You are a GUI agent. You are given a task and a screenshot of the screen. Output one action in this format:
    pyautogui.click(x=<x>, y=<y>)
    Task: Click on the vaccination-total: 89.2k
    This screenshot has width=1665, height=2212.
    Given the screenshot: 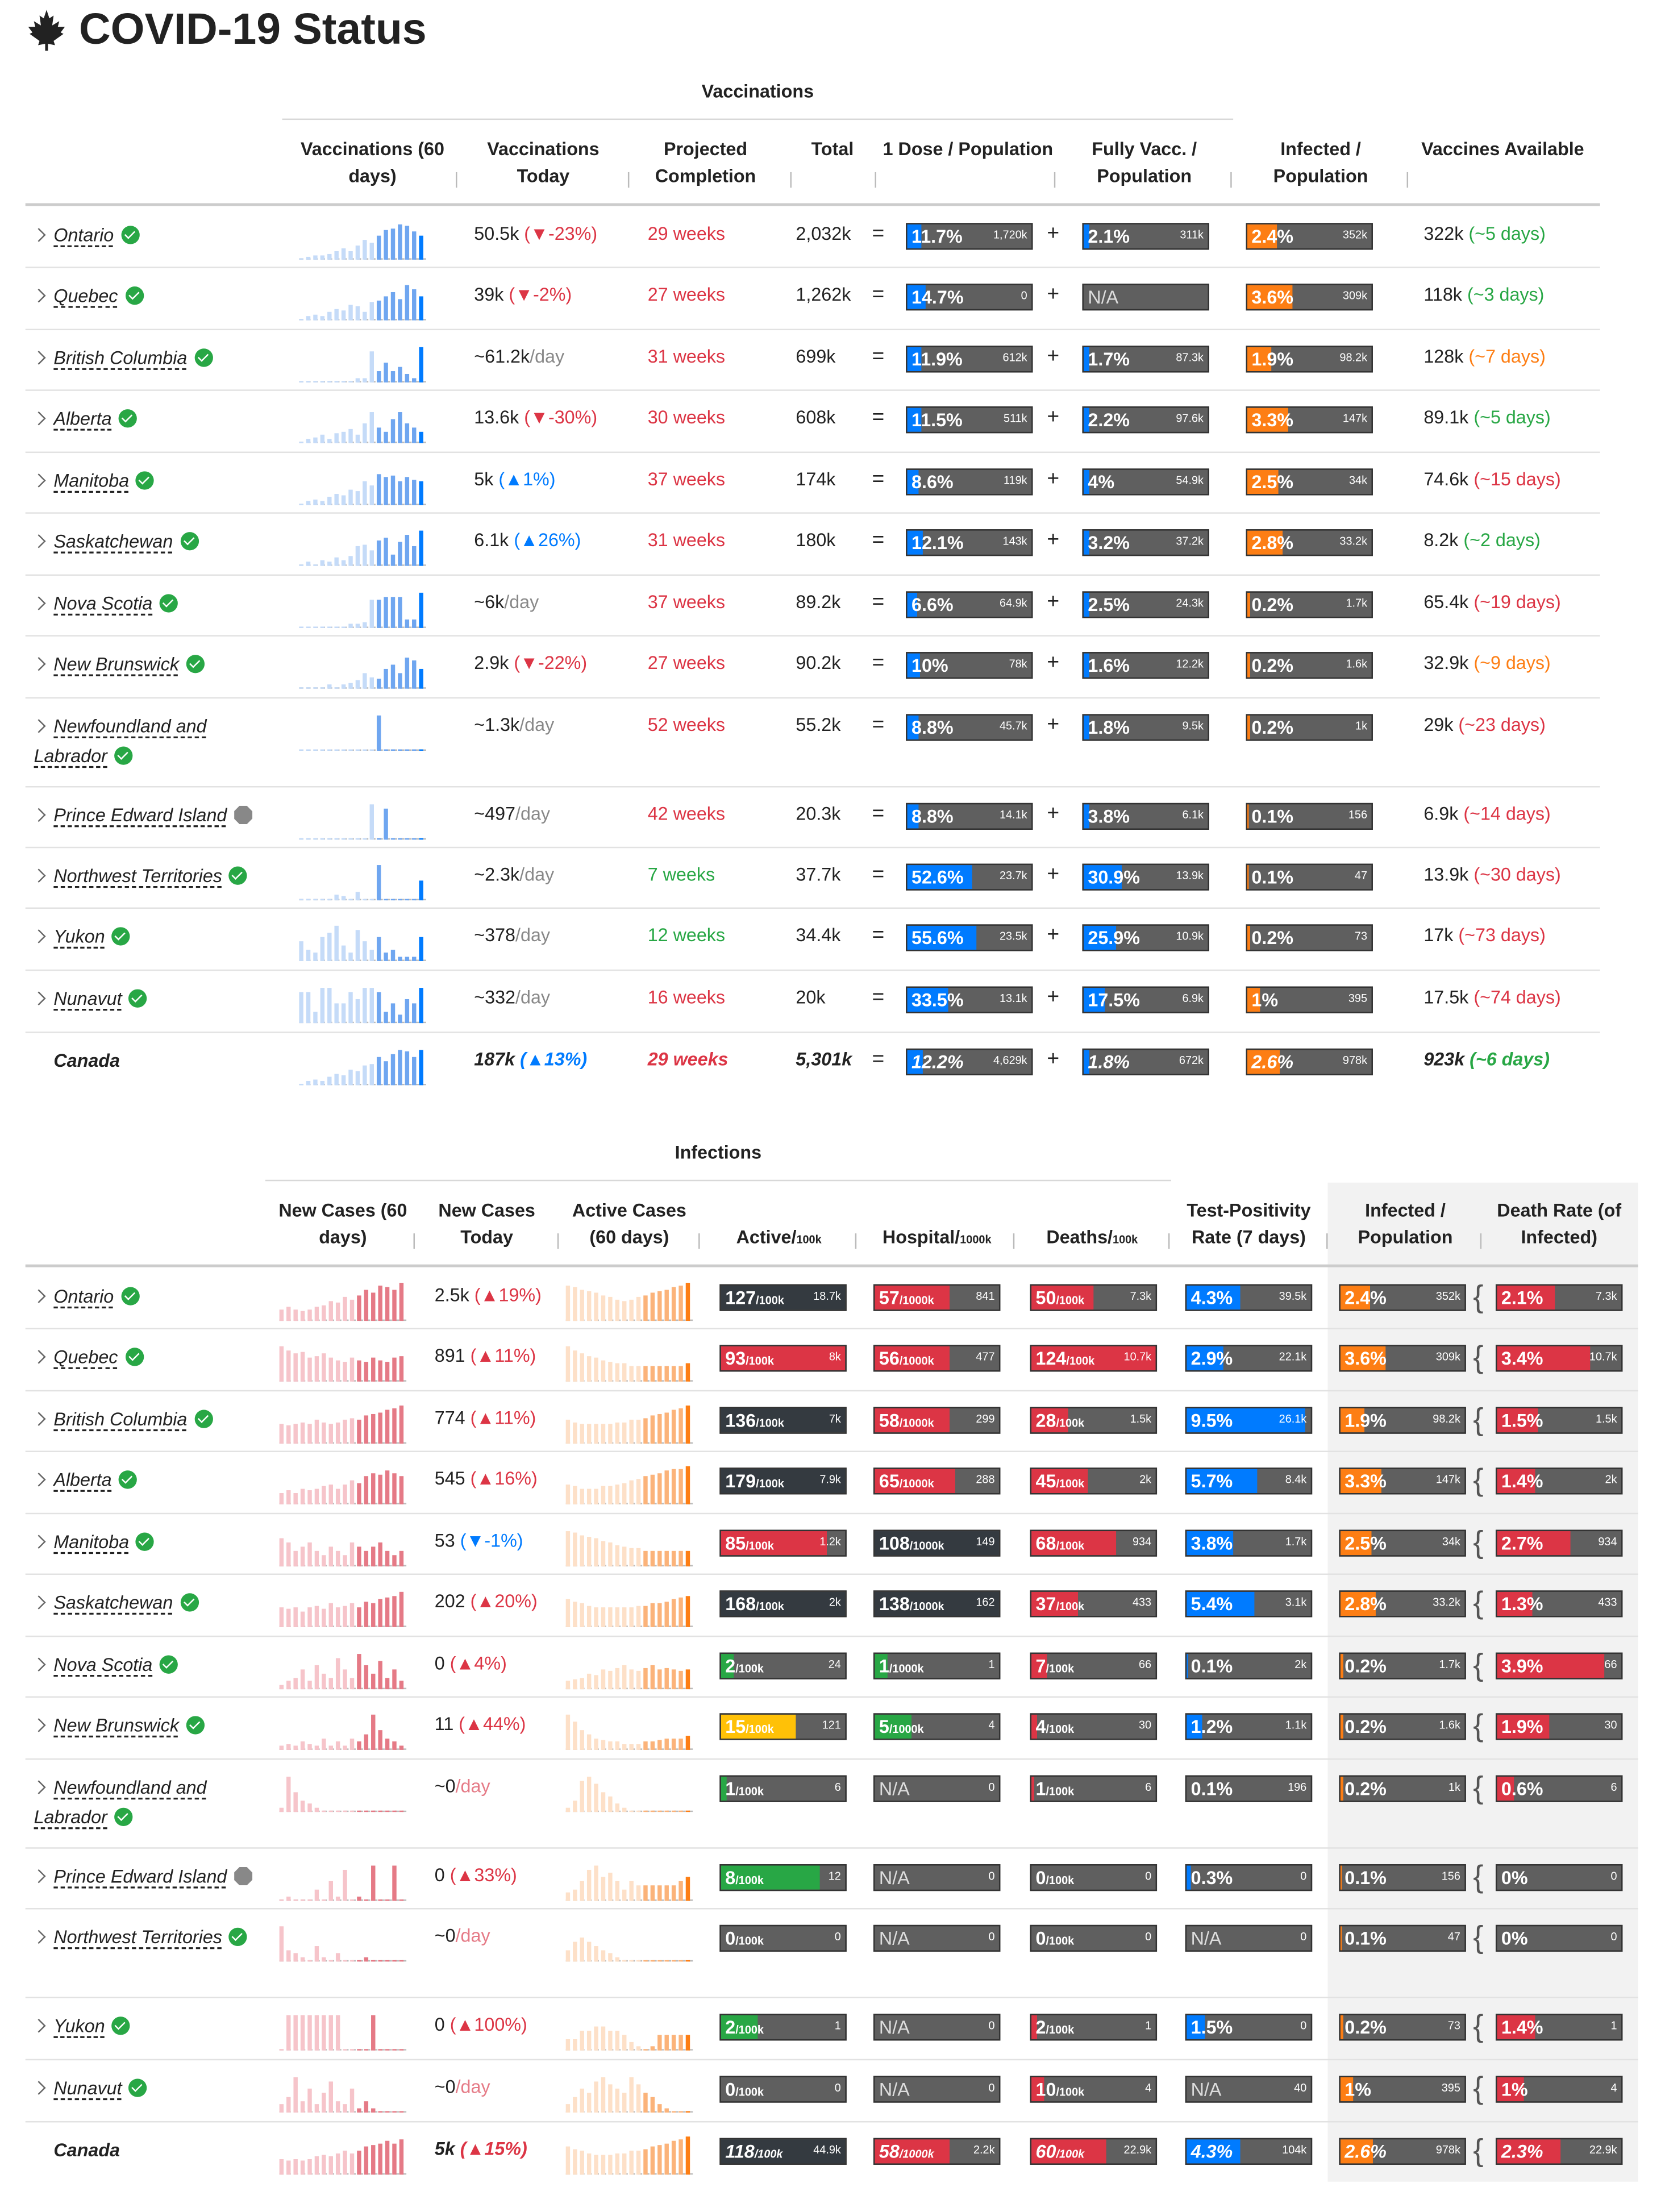 What is the action you would take?
    pyautogui.click(x=819, y=602)
    